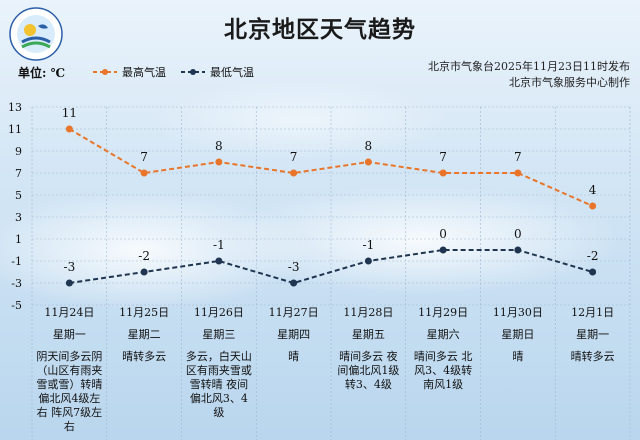 The height and width of the screenshot is (440, 640). I want to click on data-label-high: 4, so click(593, 190).